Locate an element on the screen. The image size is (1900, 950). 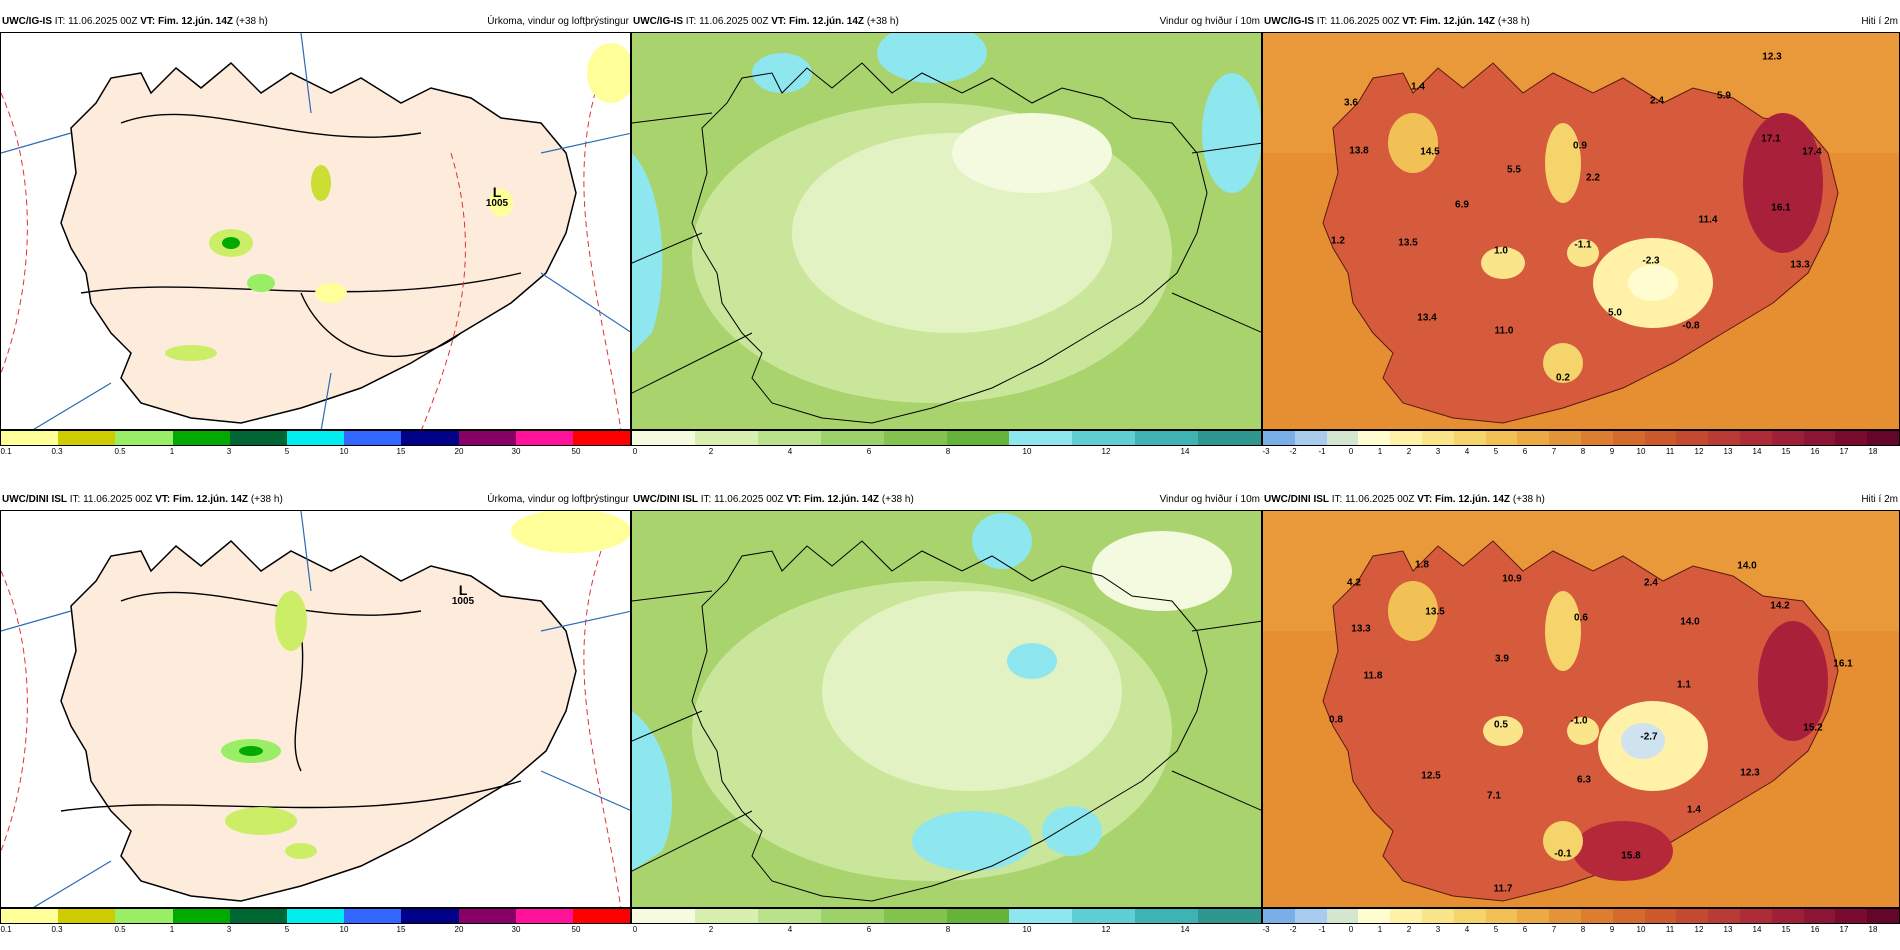
model-name: UWC/IG-IS is located at coordinates (27, 21).